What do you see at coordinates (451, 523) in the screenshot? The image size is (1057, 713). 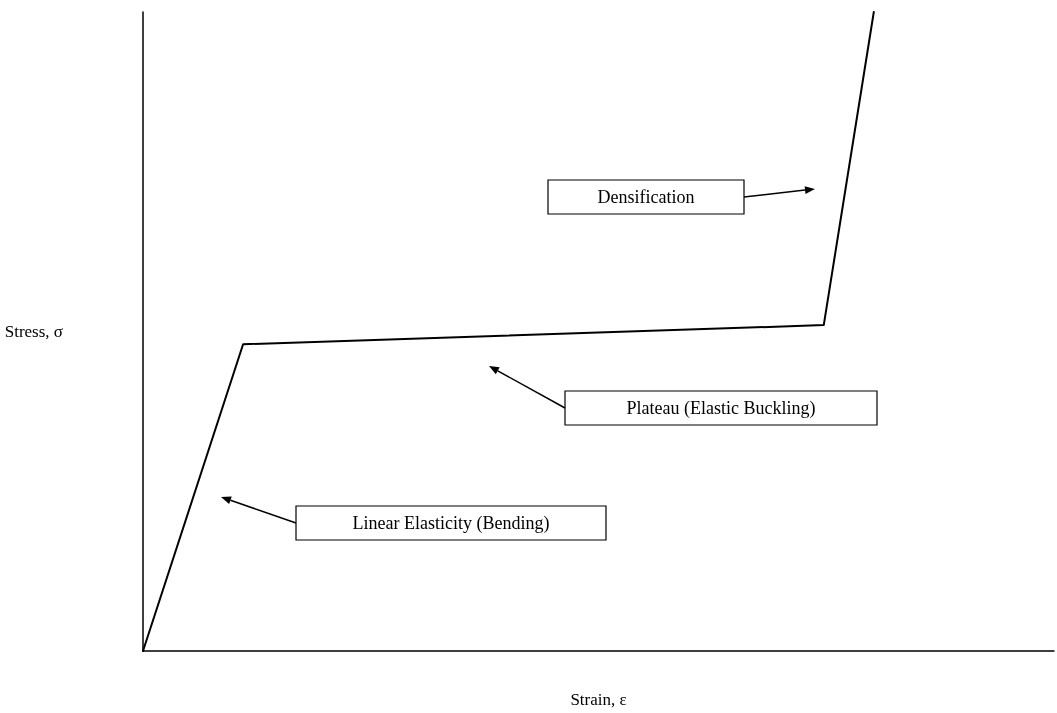 I see `annotation: Linear Elasticity (Bending)` at bounding box center [451, 523].